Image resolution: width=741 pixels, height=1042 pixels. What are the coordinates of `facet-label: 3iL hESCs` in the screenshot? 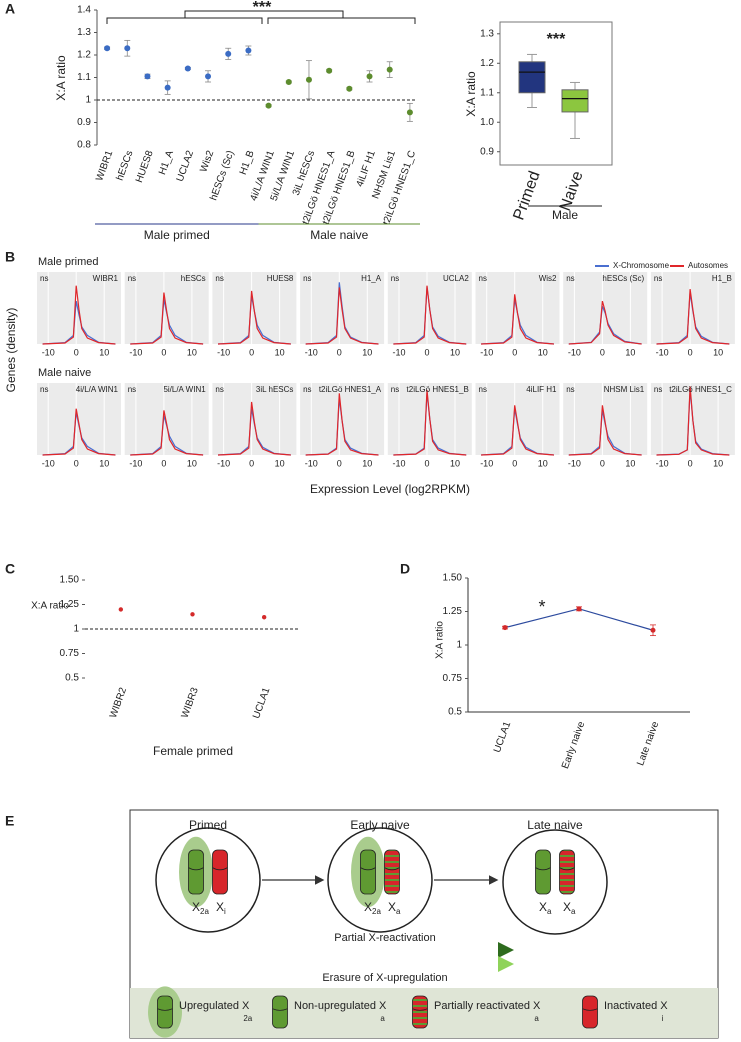 It's located at (275, 389).